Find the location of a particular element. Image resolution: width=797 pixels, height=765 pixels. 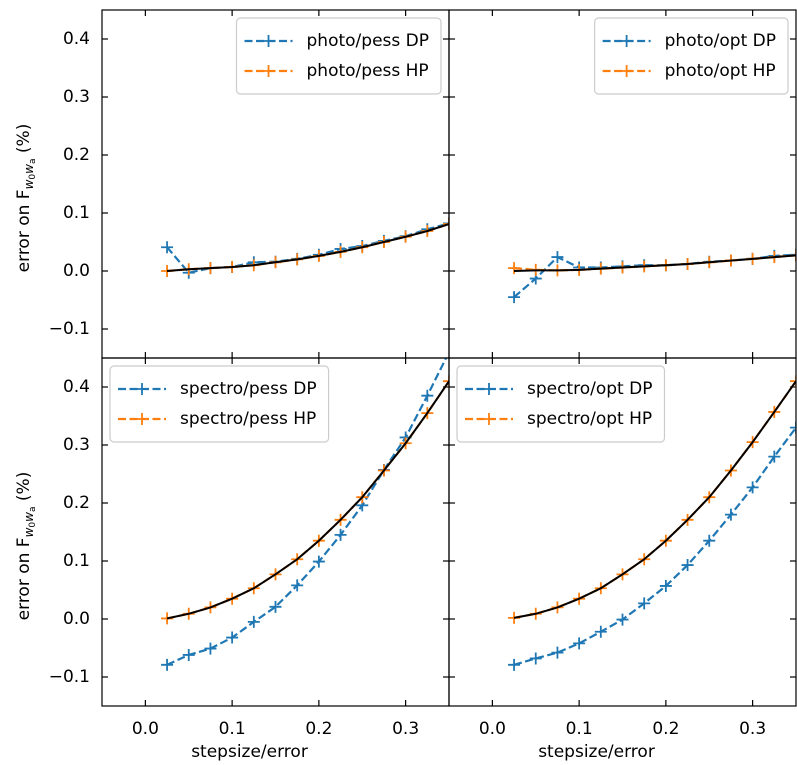

legend: photo/pess DP photo/pess HP is located at coordinates (338, 56).